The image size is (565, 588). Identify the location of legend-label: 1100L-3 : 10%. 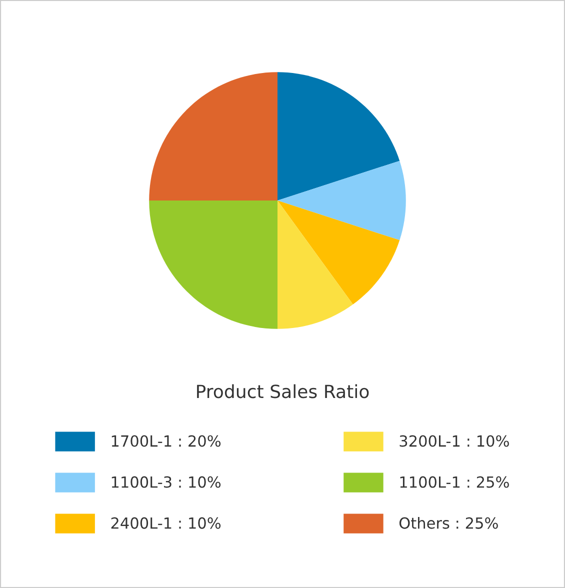
(166, 482).